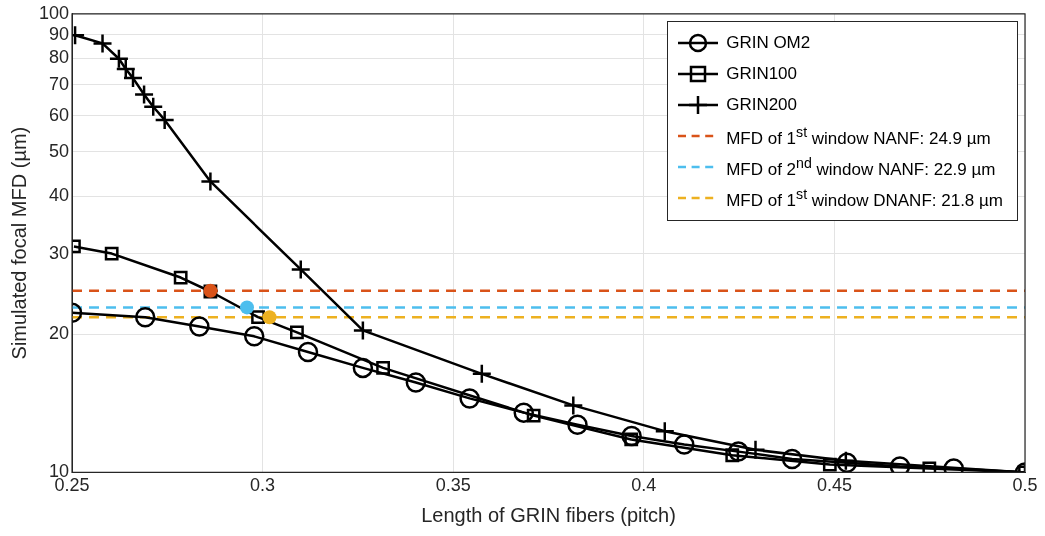 The image size is (1045, 536). I want to click on y-tick-label: 30, so click(59, 252).